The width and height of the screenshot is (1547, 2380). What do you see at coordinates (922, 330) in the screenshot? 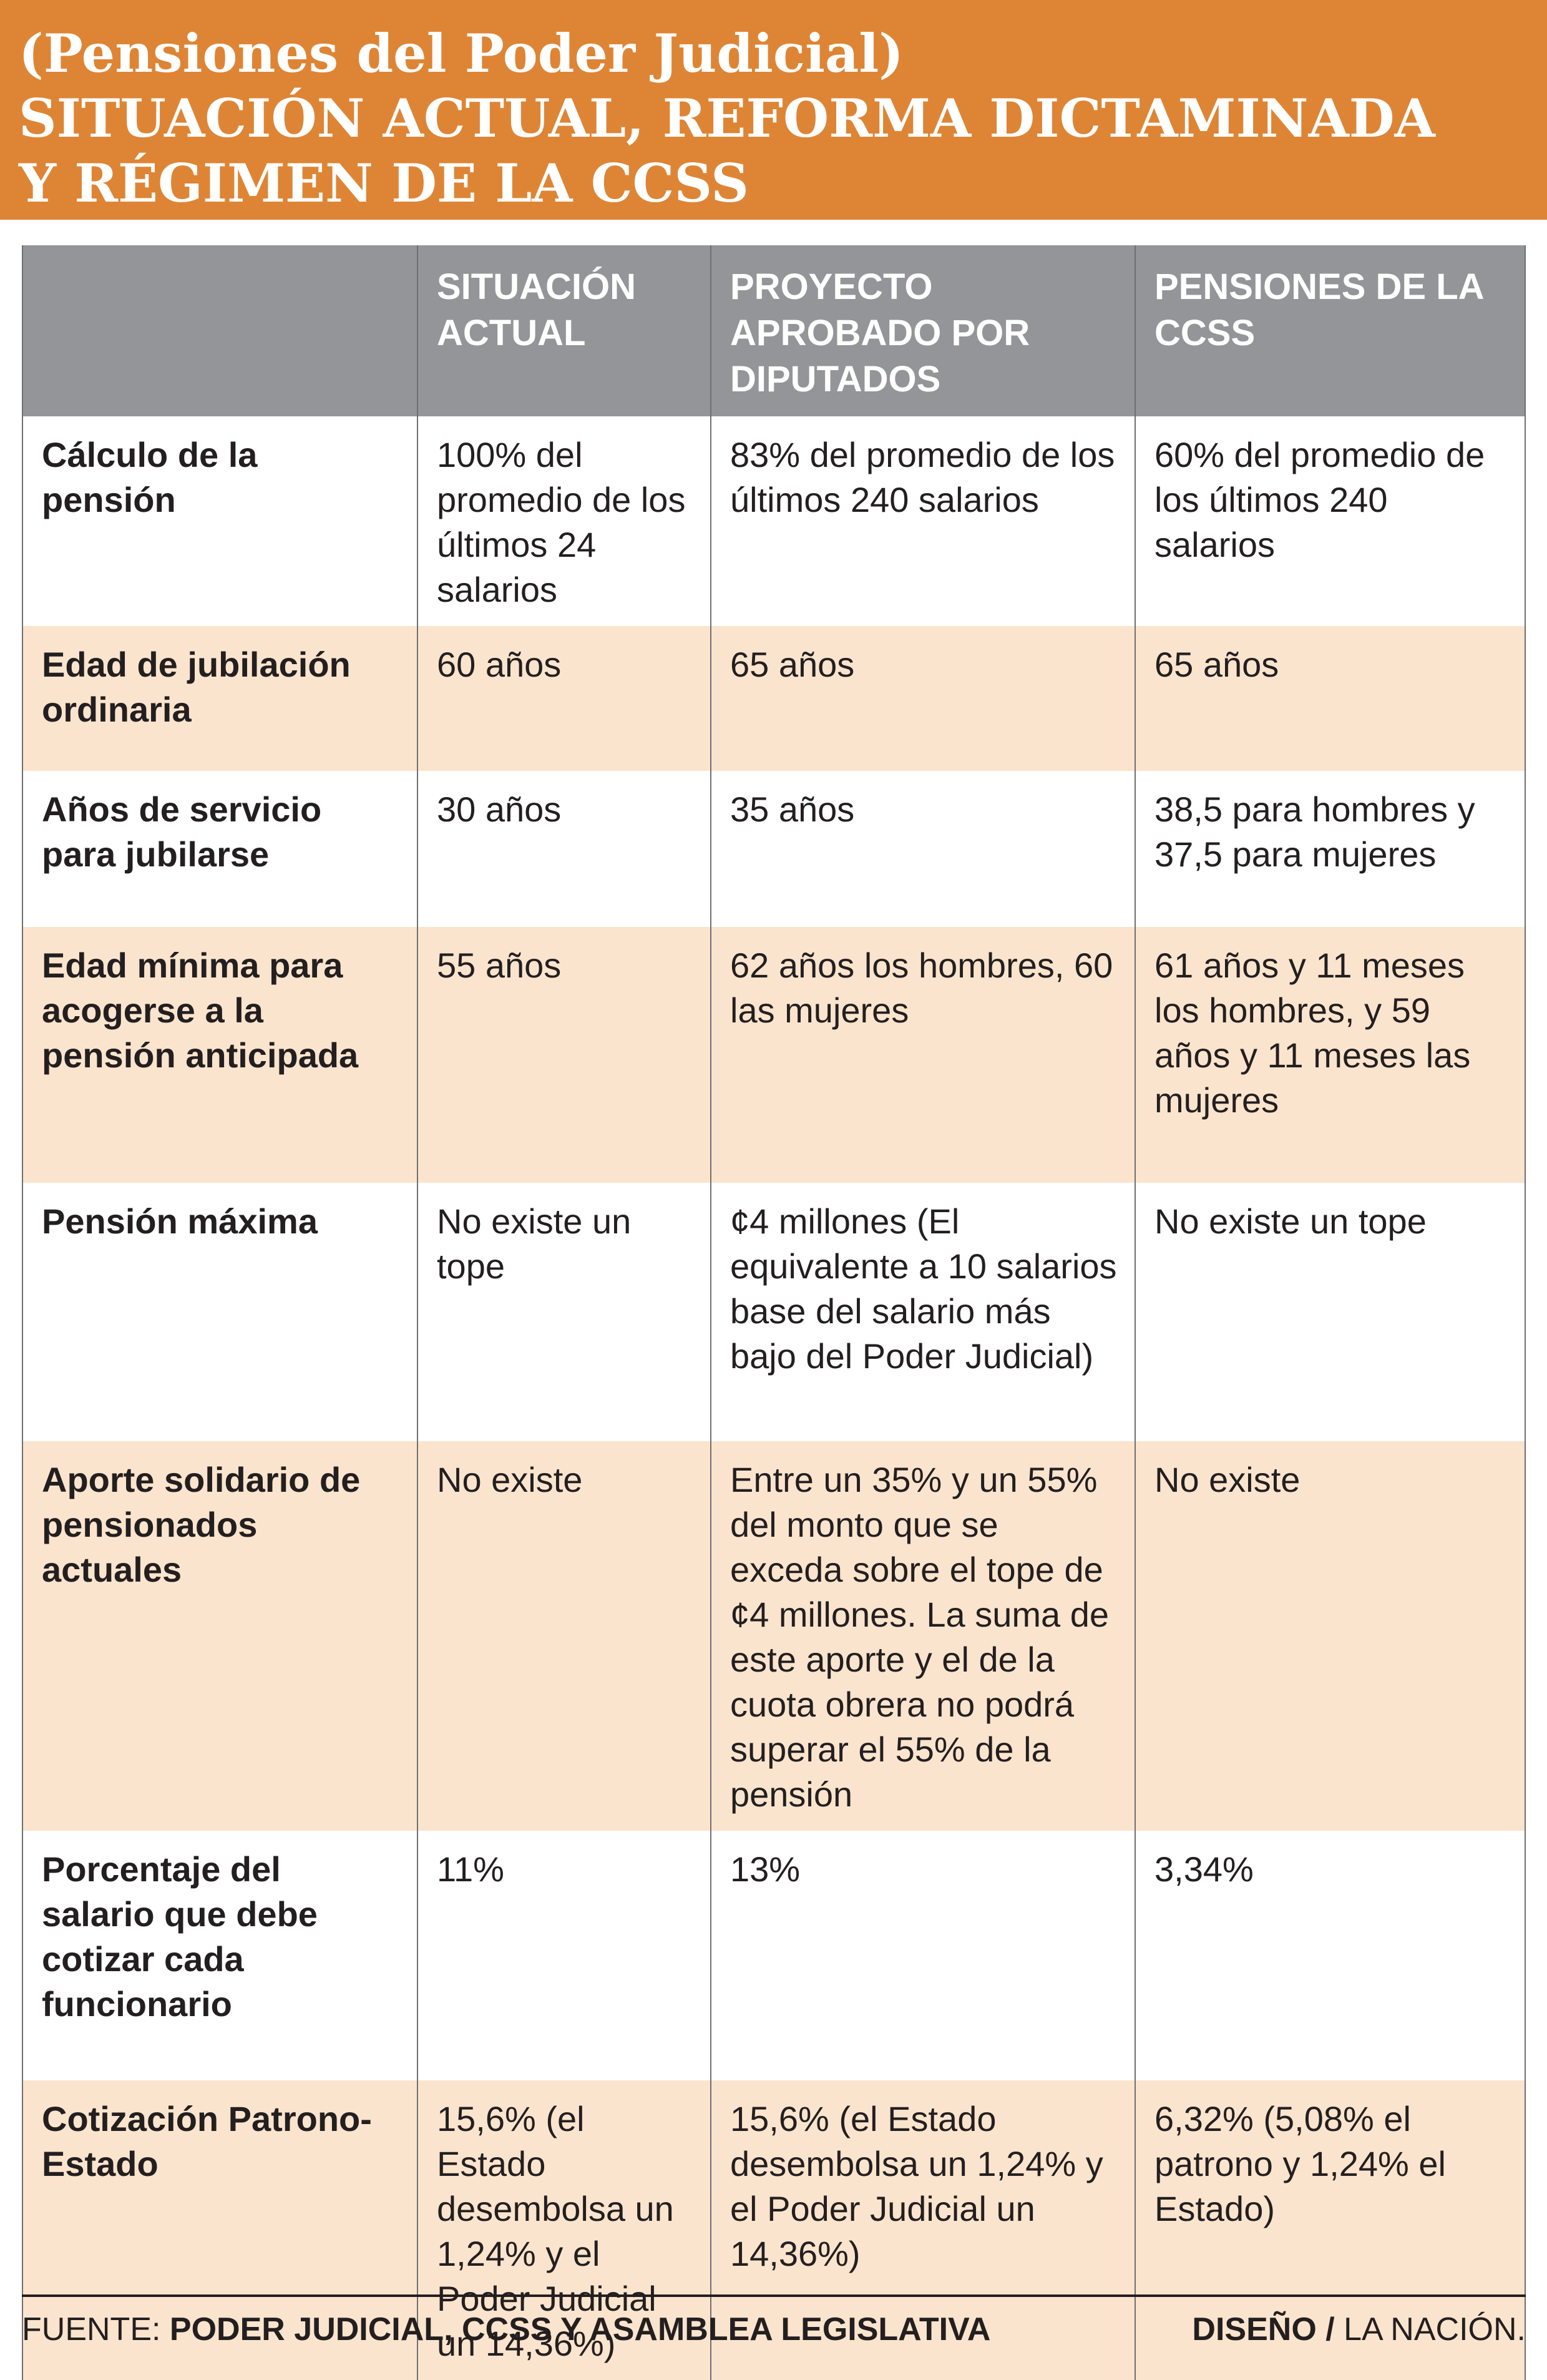
I see `column-header-proyecto-aprobado: PROYECTO APROBADO POR DIPUTADOS` at bounding box center [922, 330].